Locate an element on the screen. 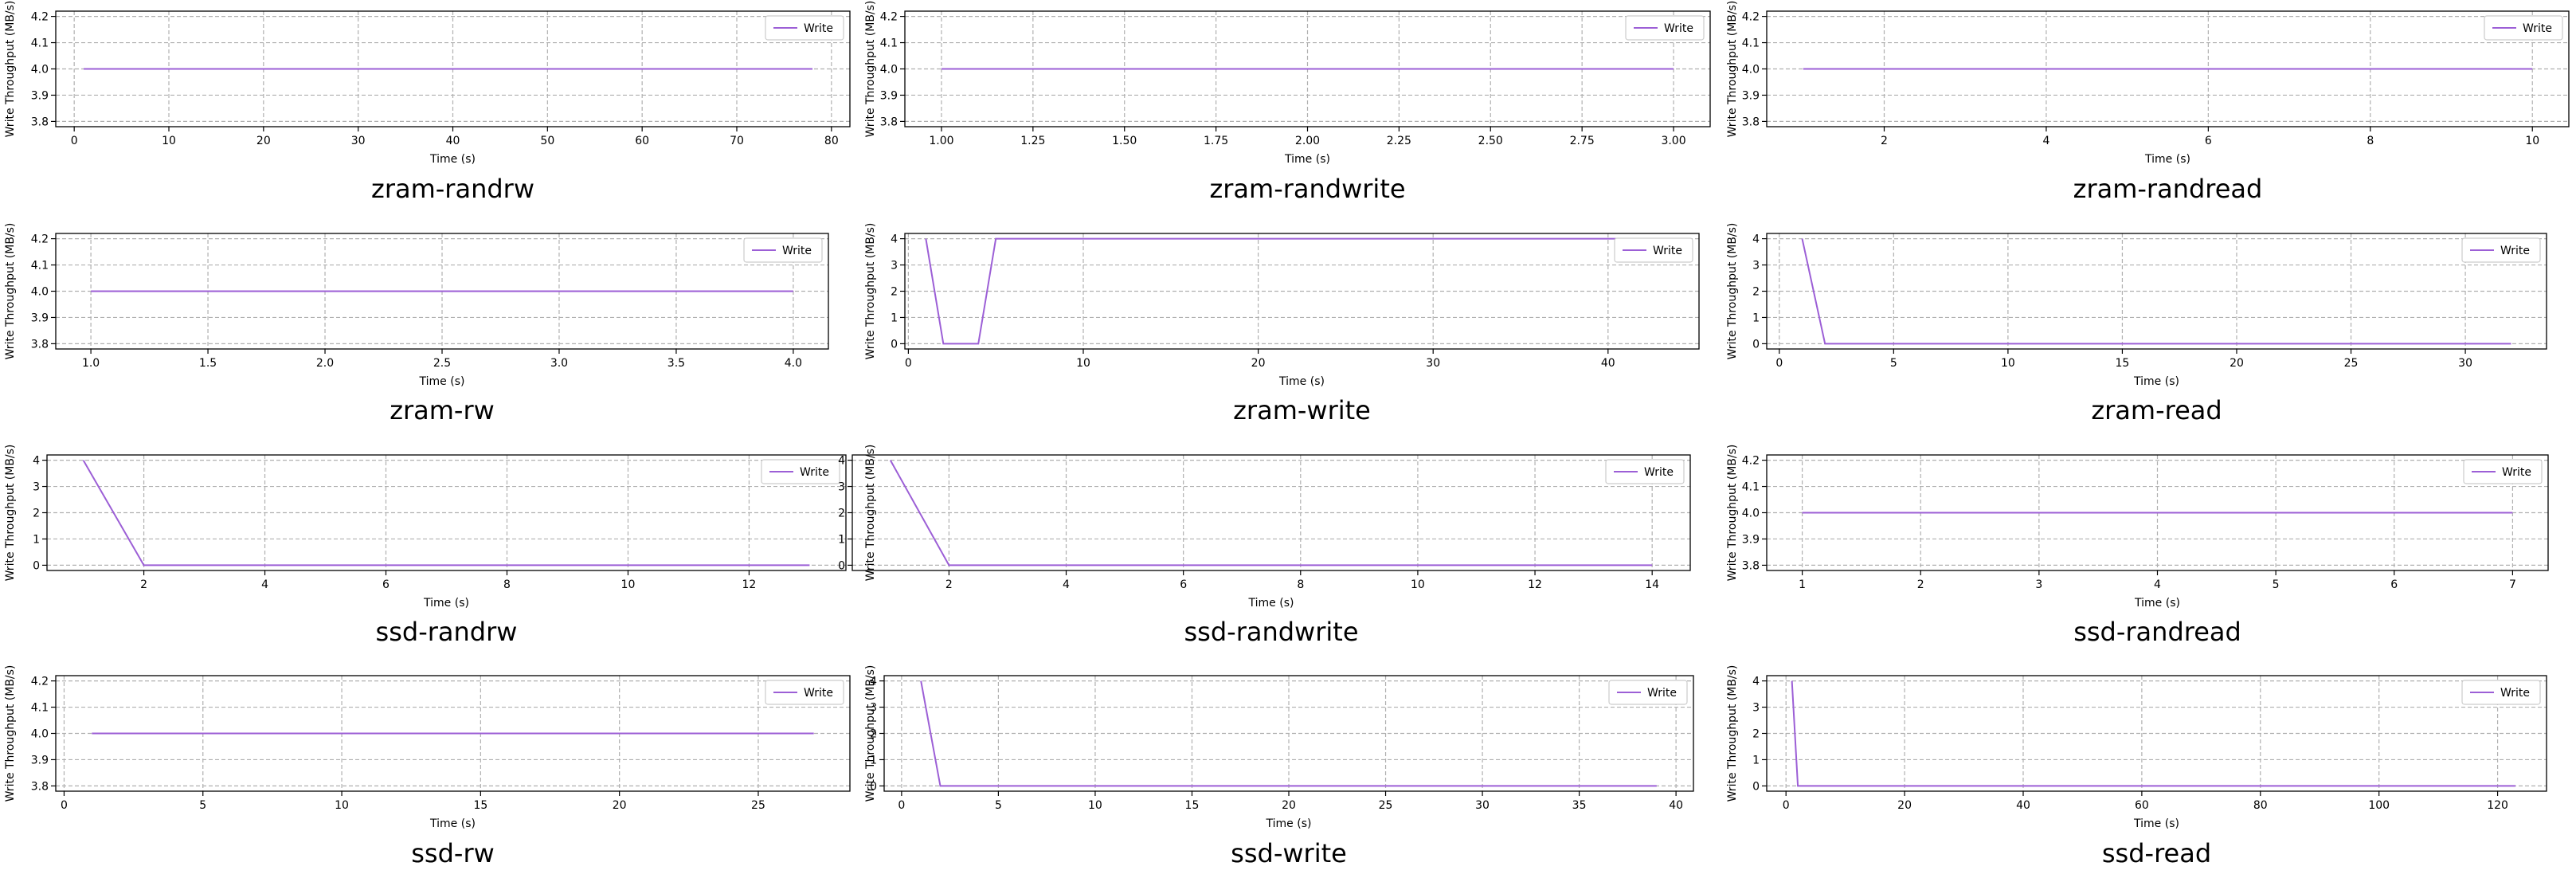  x-tick-label: 14 is located at coordinates (1652, 584).